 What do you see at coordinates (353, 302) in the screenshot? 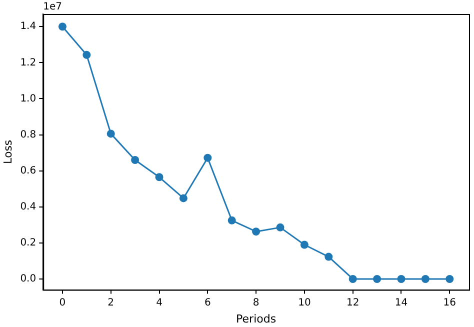
I see `x-tick-label: 12` at bounding box center [353, 302].